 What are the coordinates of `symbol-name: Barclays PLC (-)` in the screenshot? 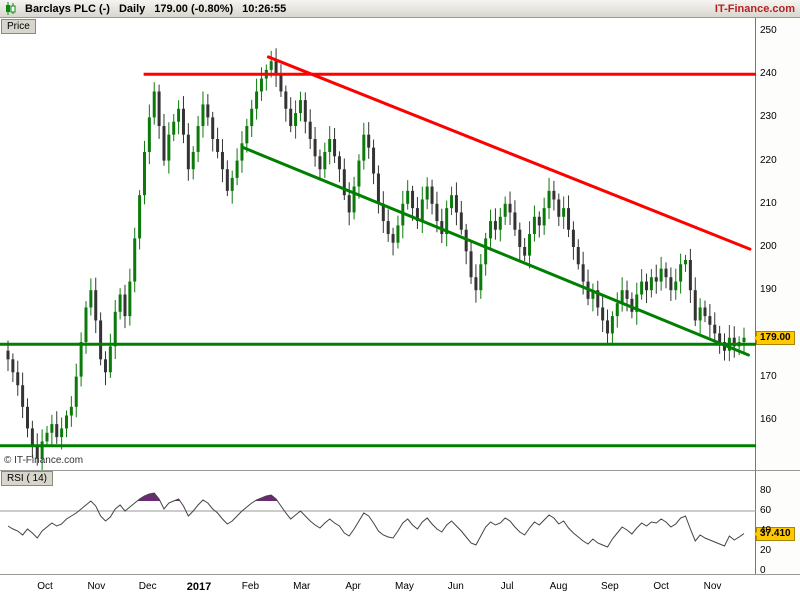 It's located at (67, 8).